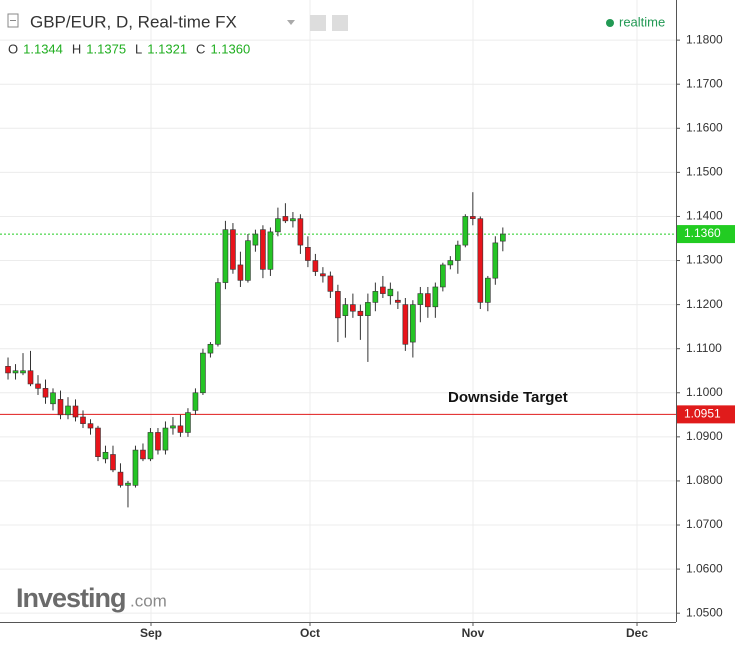 The image size is (739, 648). What do you see at coordinates (704, 348) in the screenshot?
I see `y-tick-label: 1.1100` at bounding box center [704, 348].